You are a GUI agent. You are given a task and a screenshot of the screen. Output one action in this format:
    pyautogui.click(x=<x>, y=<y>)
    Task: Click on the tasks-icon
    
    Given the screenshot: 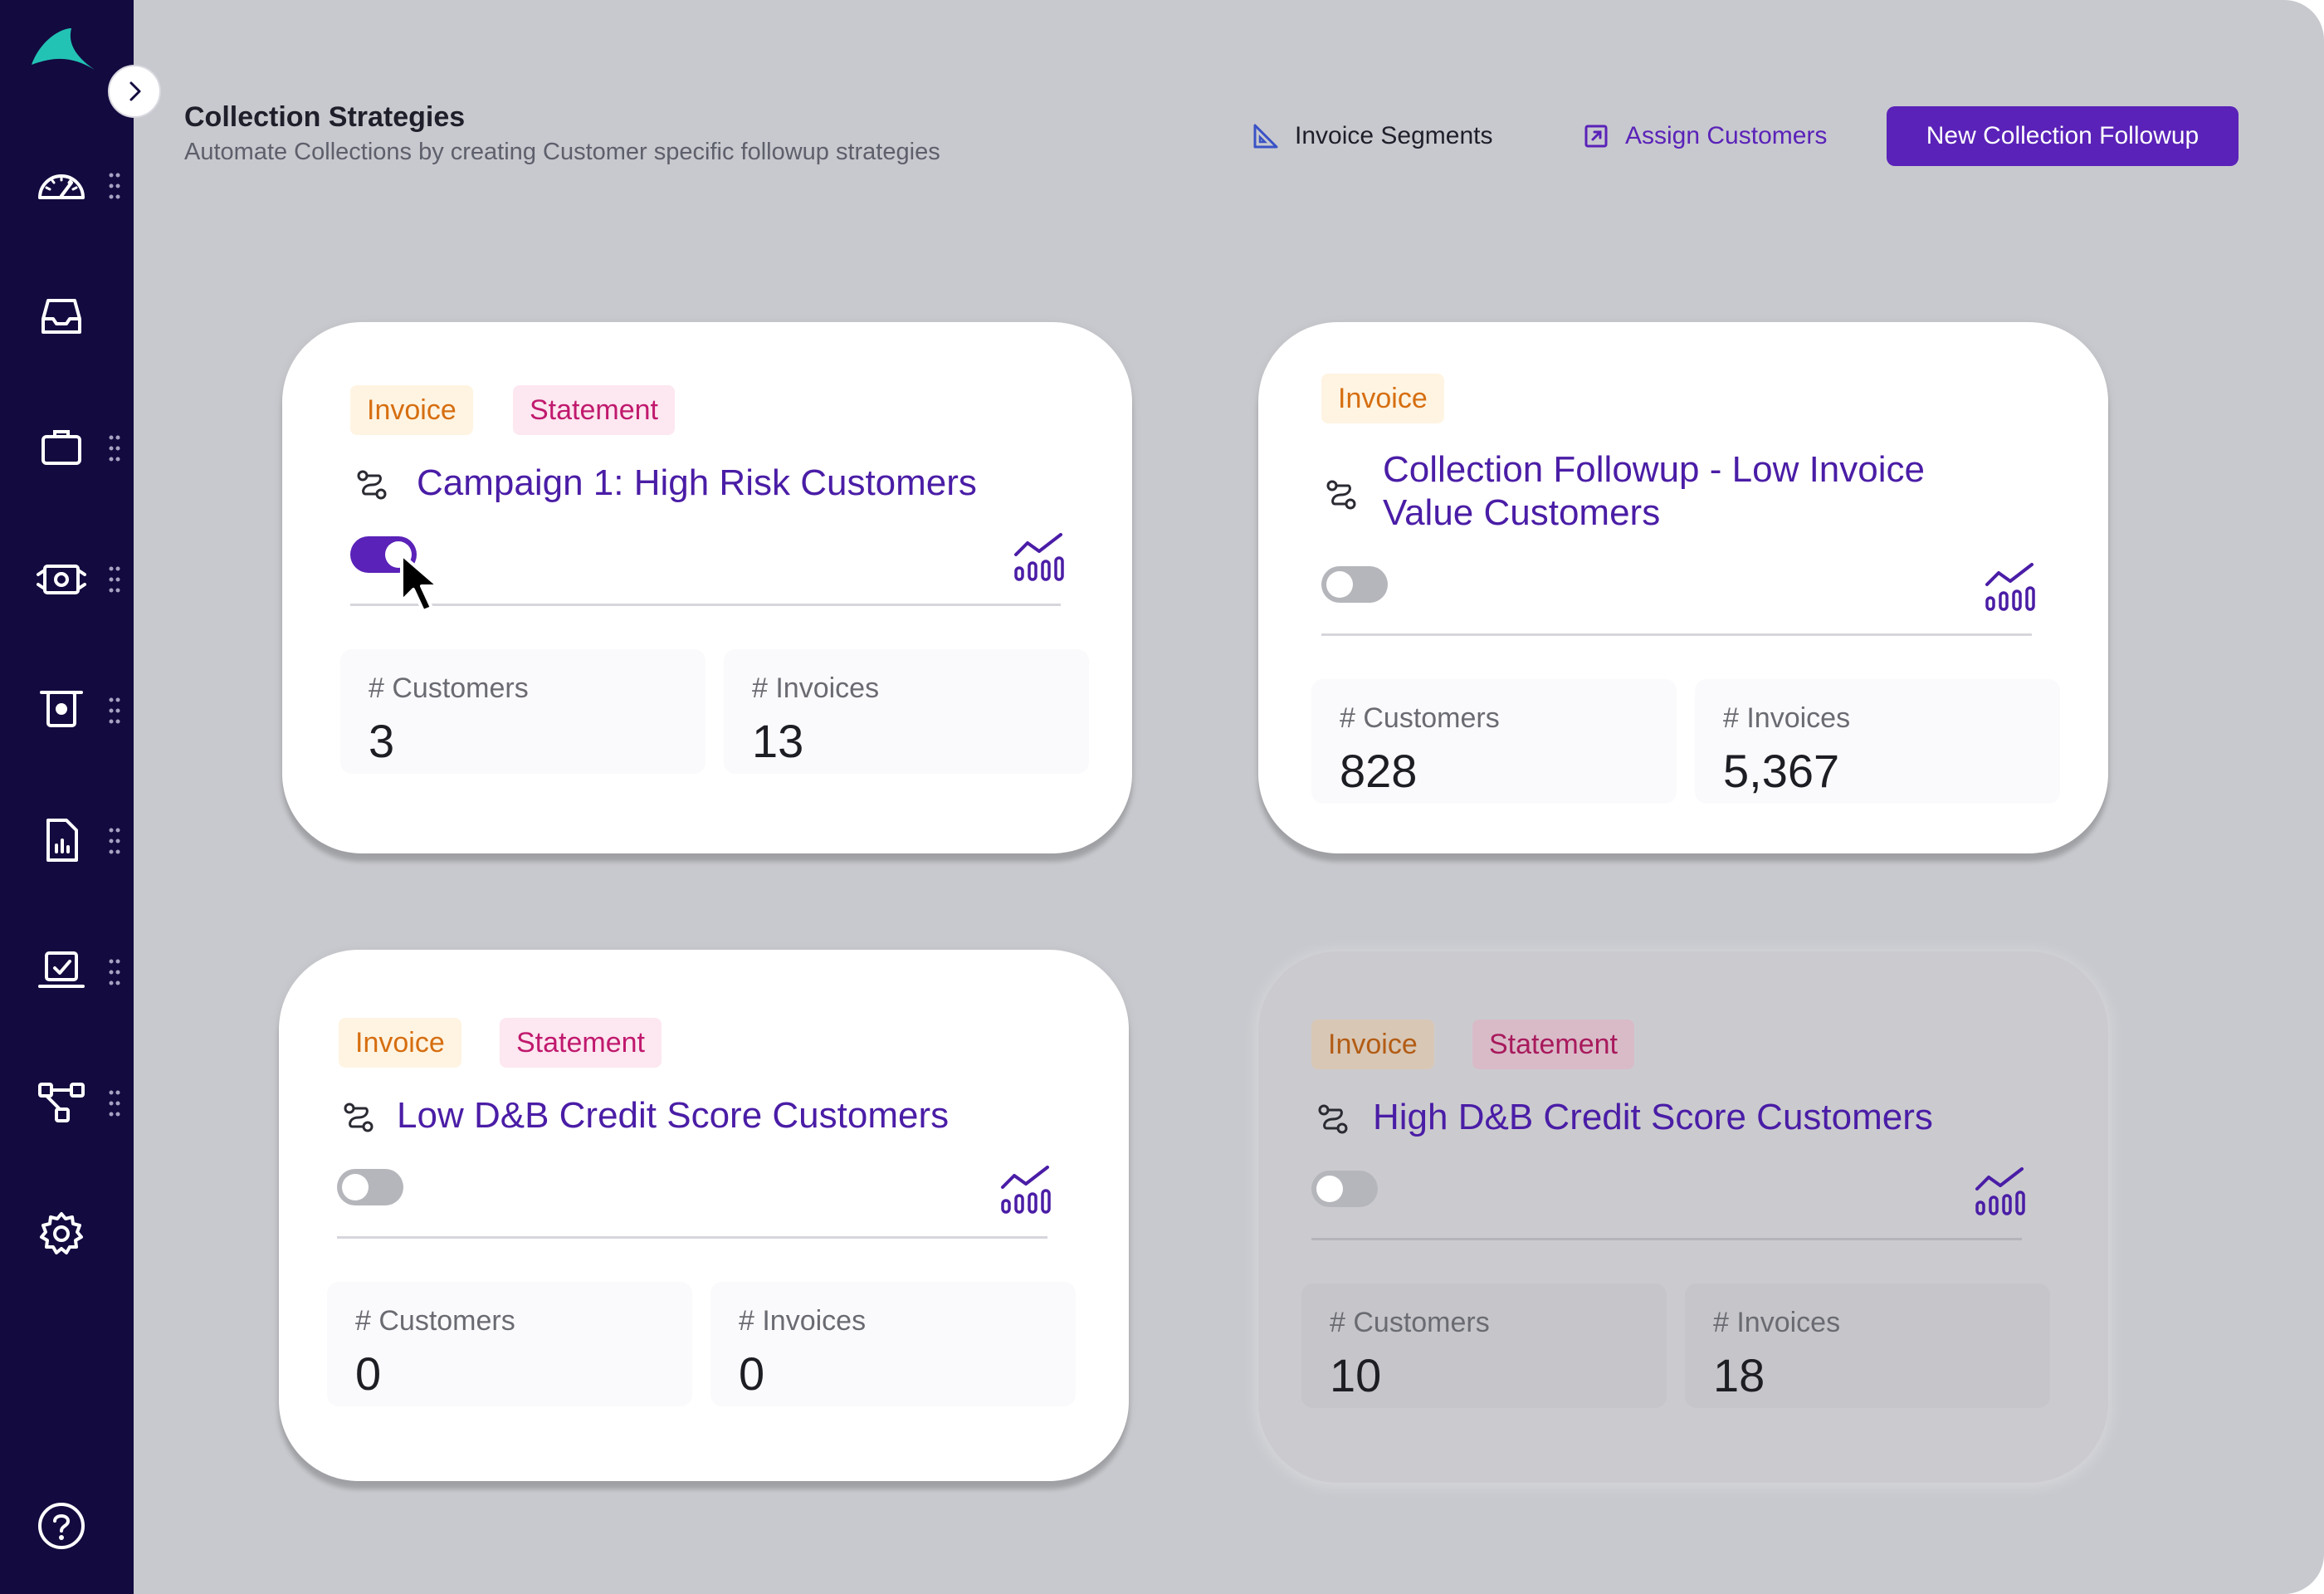 What is the action you would take?
    pyautogui.click(x=61, y=969)
    